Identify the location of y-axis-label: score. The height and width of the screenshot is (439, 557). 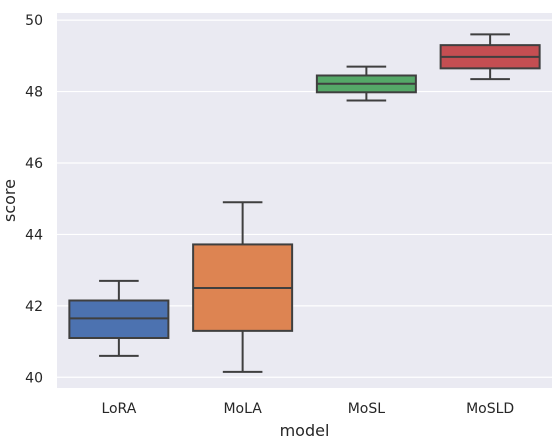
(9, 200).